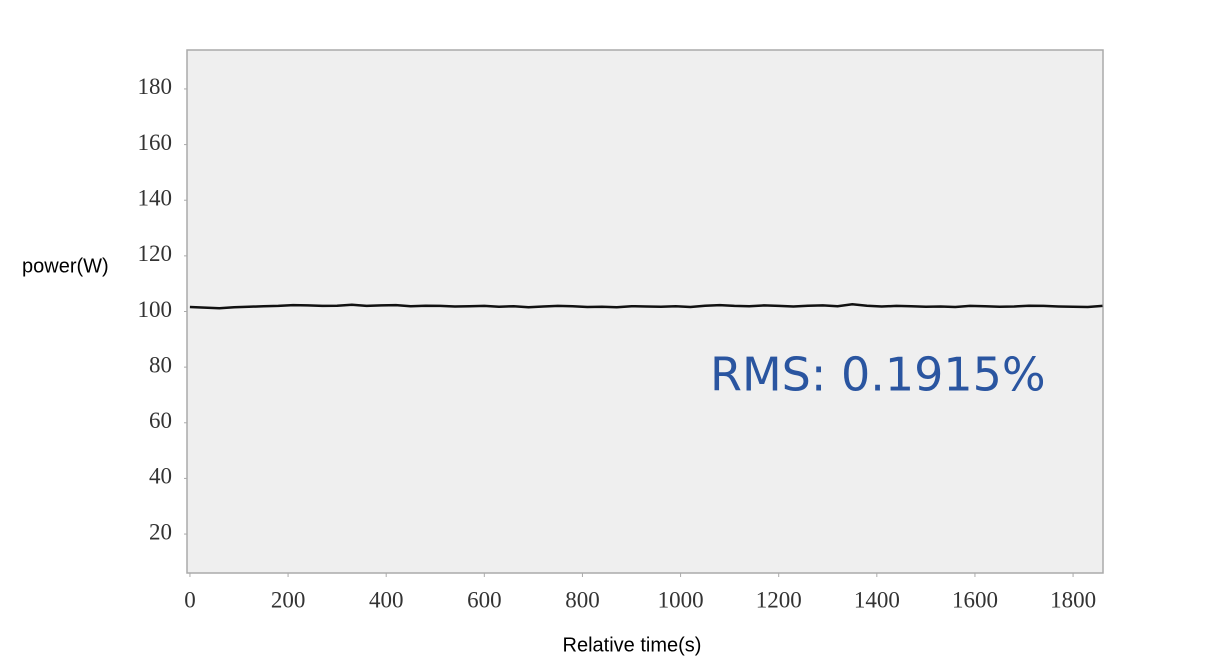  I want to click on x-tick-label: 400, so click(386, 599).